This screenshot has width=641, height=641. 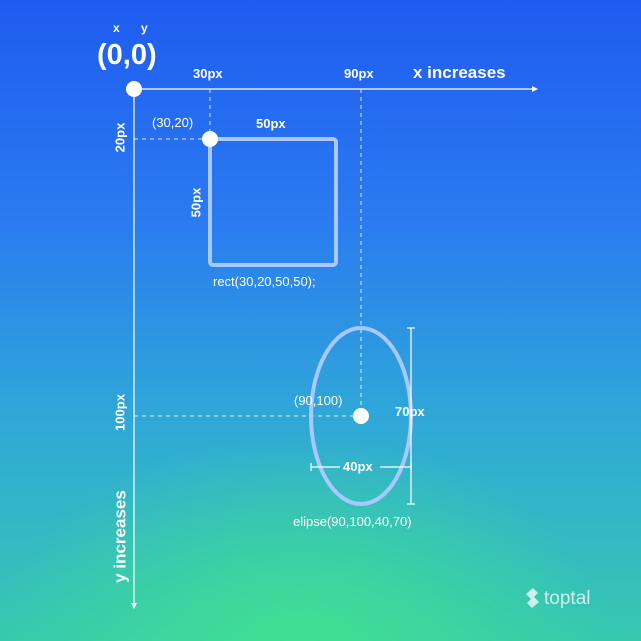 I want to click on rect-width-label: 50px, so click(x=271, y=123).